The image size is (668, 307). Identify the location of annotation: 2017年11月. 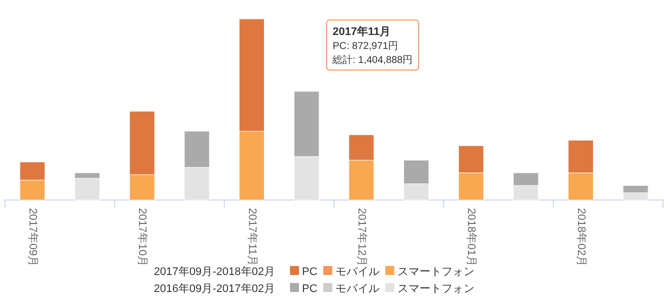
(361, 31).